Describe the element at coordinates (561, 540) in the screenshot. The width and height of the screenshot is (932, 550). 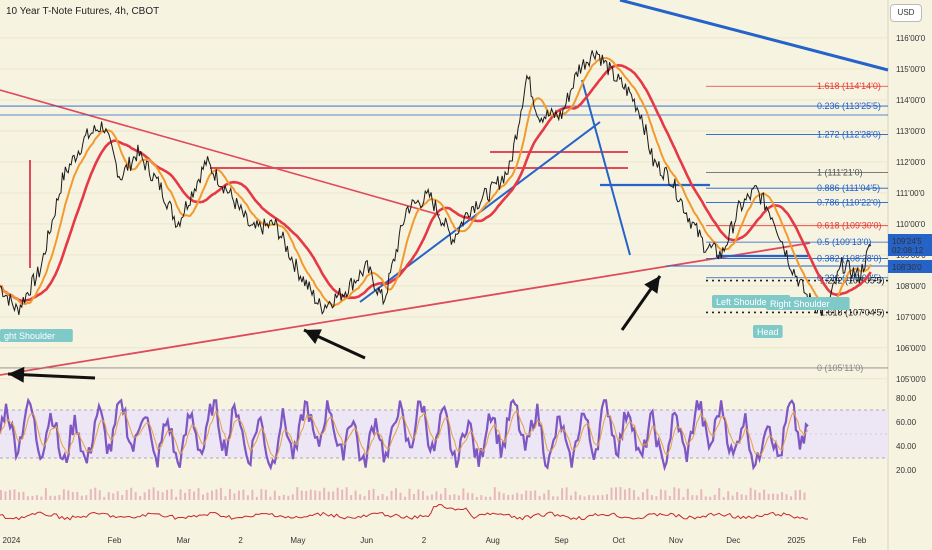
I see `x-tick-label: Sep` at that location.